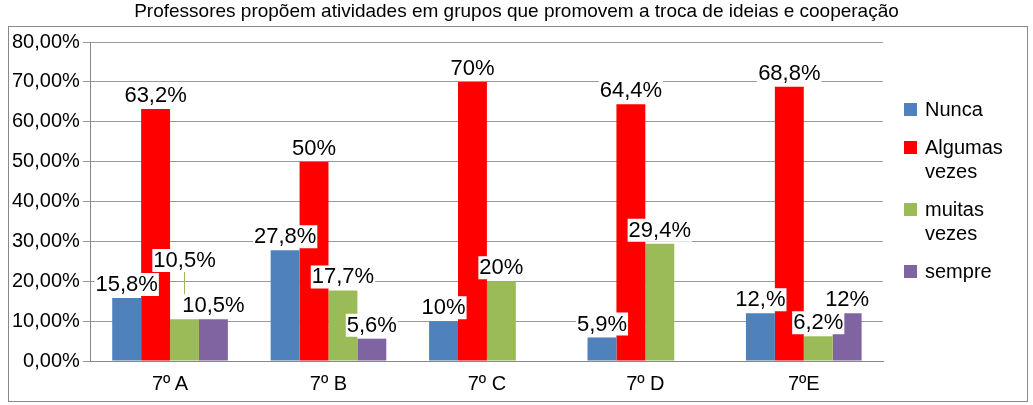 The width and height of the screenshot is (1033, 405). I want to click on legend-label: Algumas vezes, so click(964, 159).